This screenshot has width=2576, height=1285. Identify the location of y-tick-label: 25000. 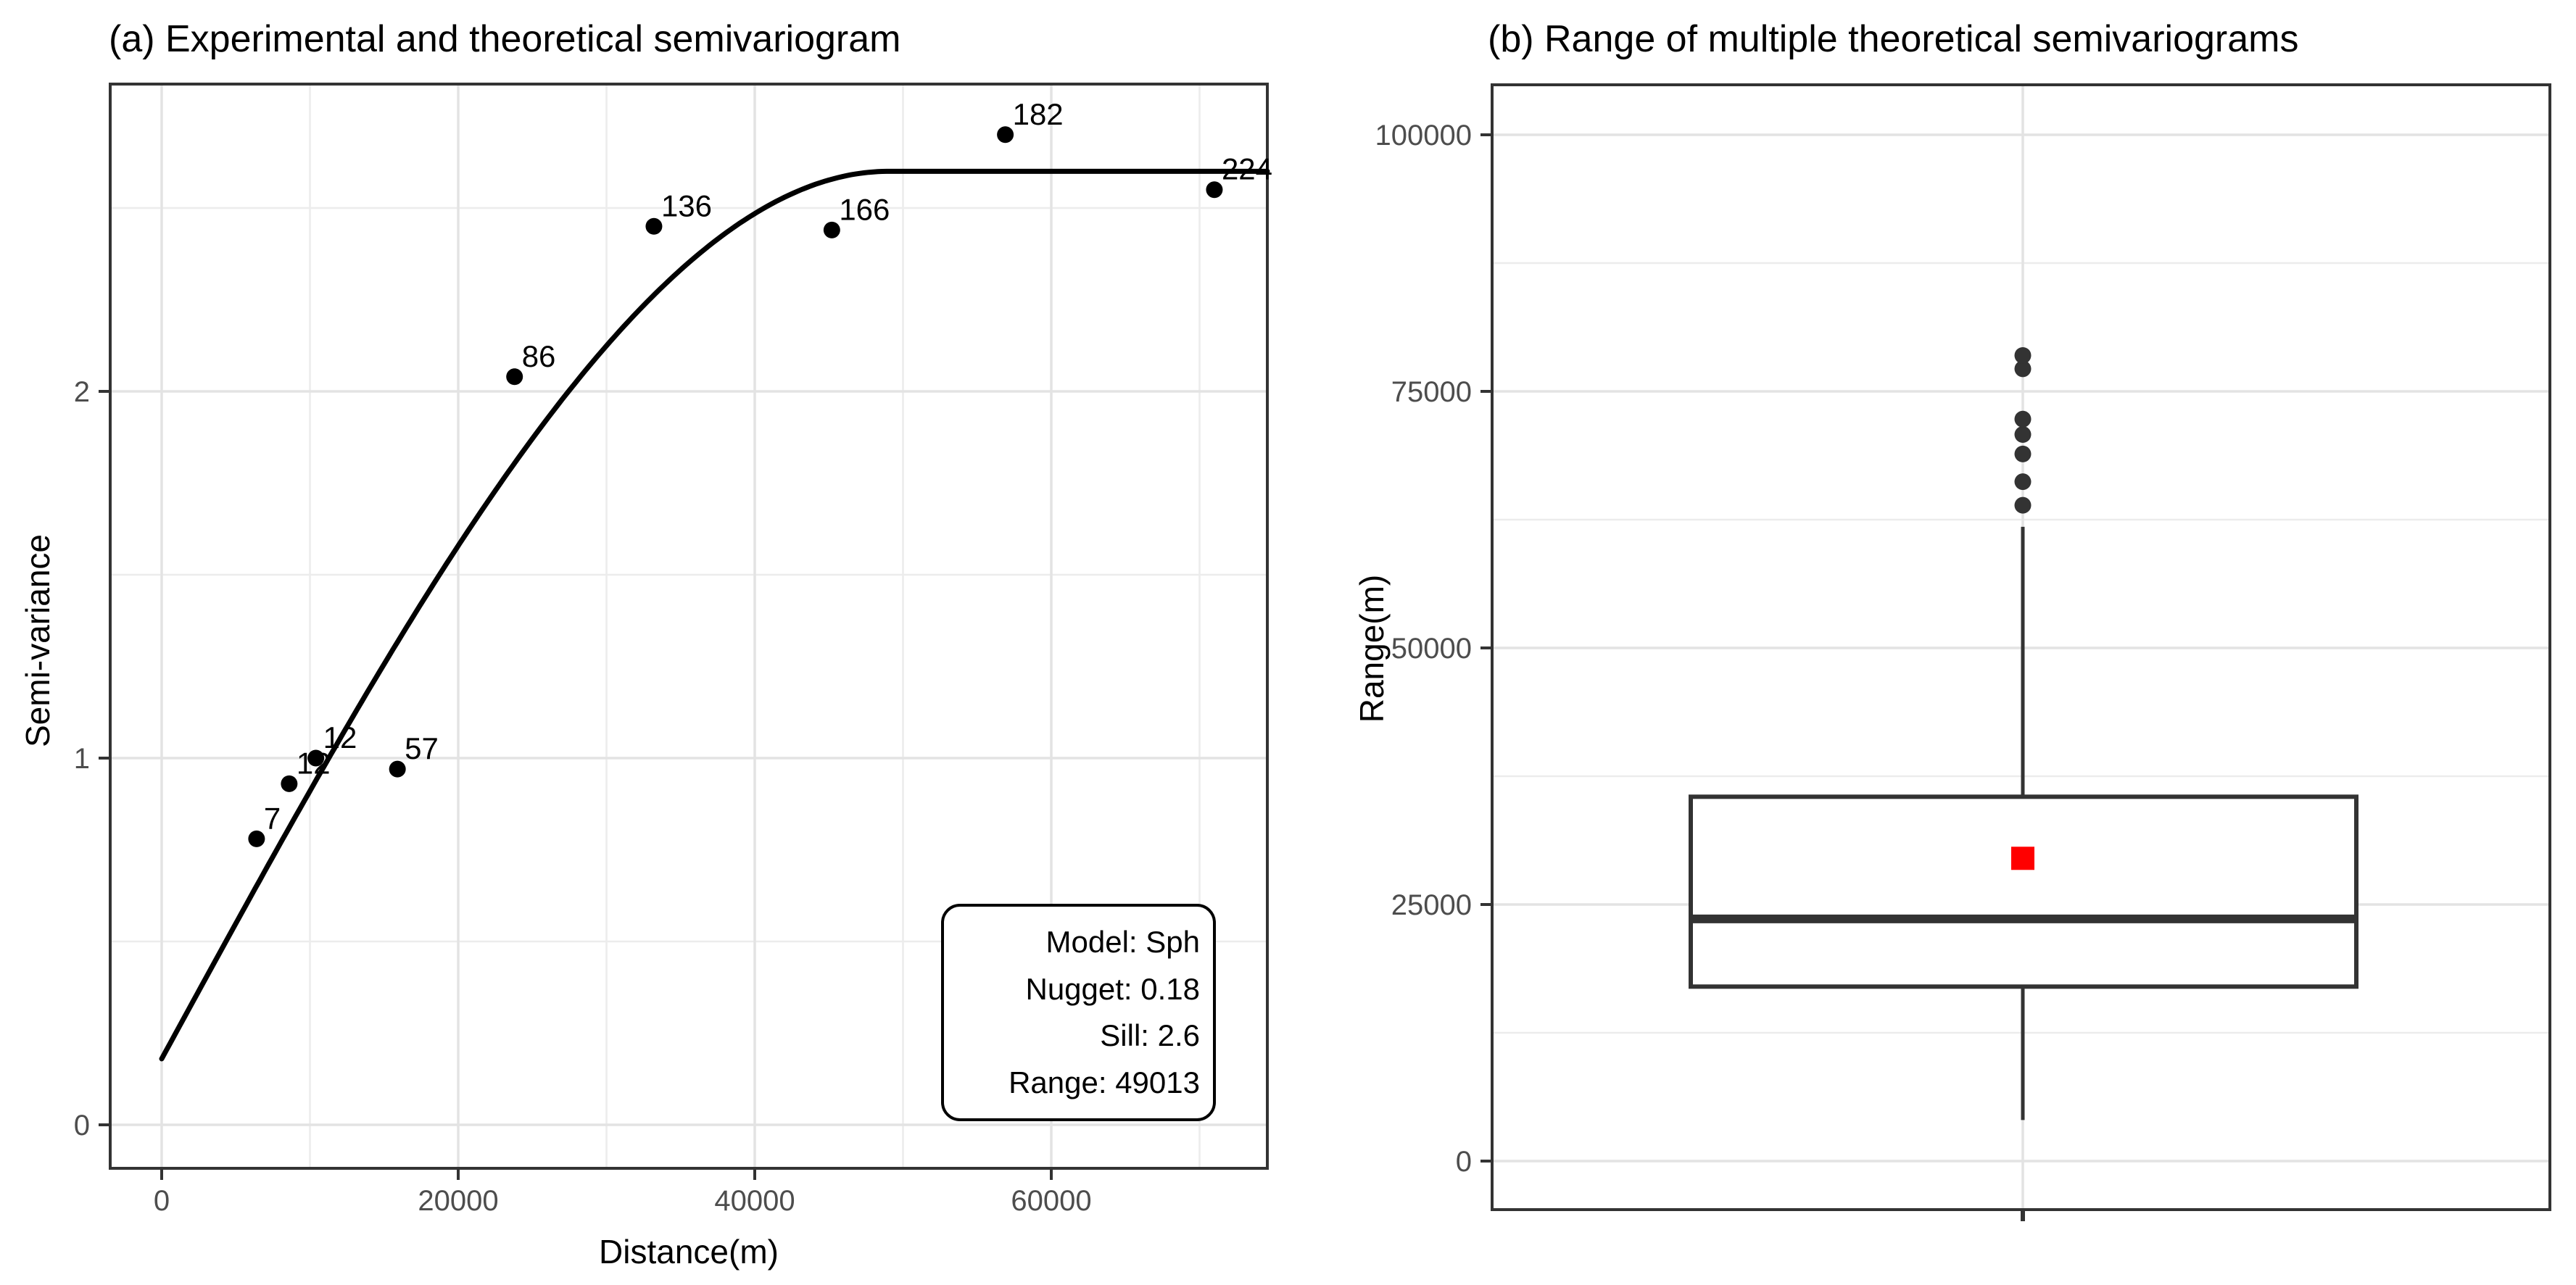
(1431, 905).